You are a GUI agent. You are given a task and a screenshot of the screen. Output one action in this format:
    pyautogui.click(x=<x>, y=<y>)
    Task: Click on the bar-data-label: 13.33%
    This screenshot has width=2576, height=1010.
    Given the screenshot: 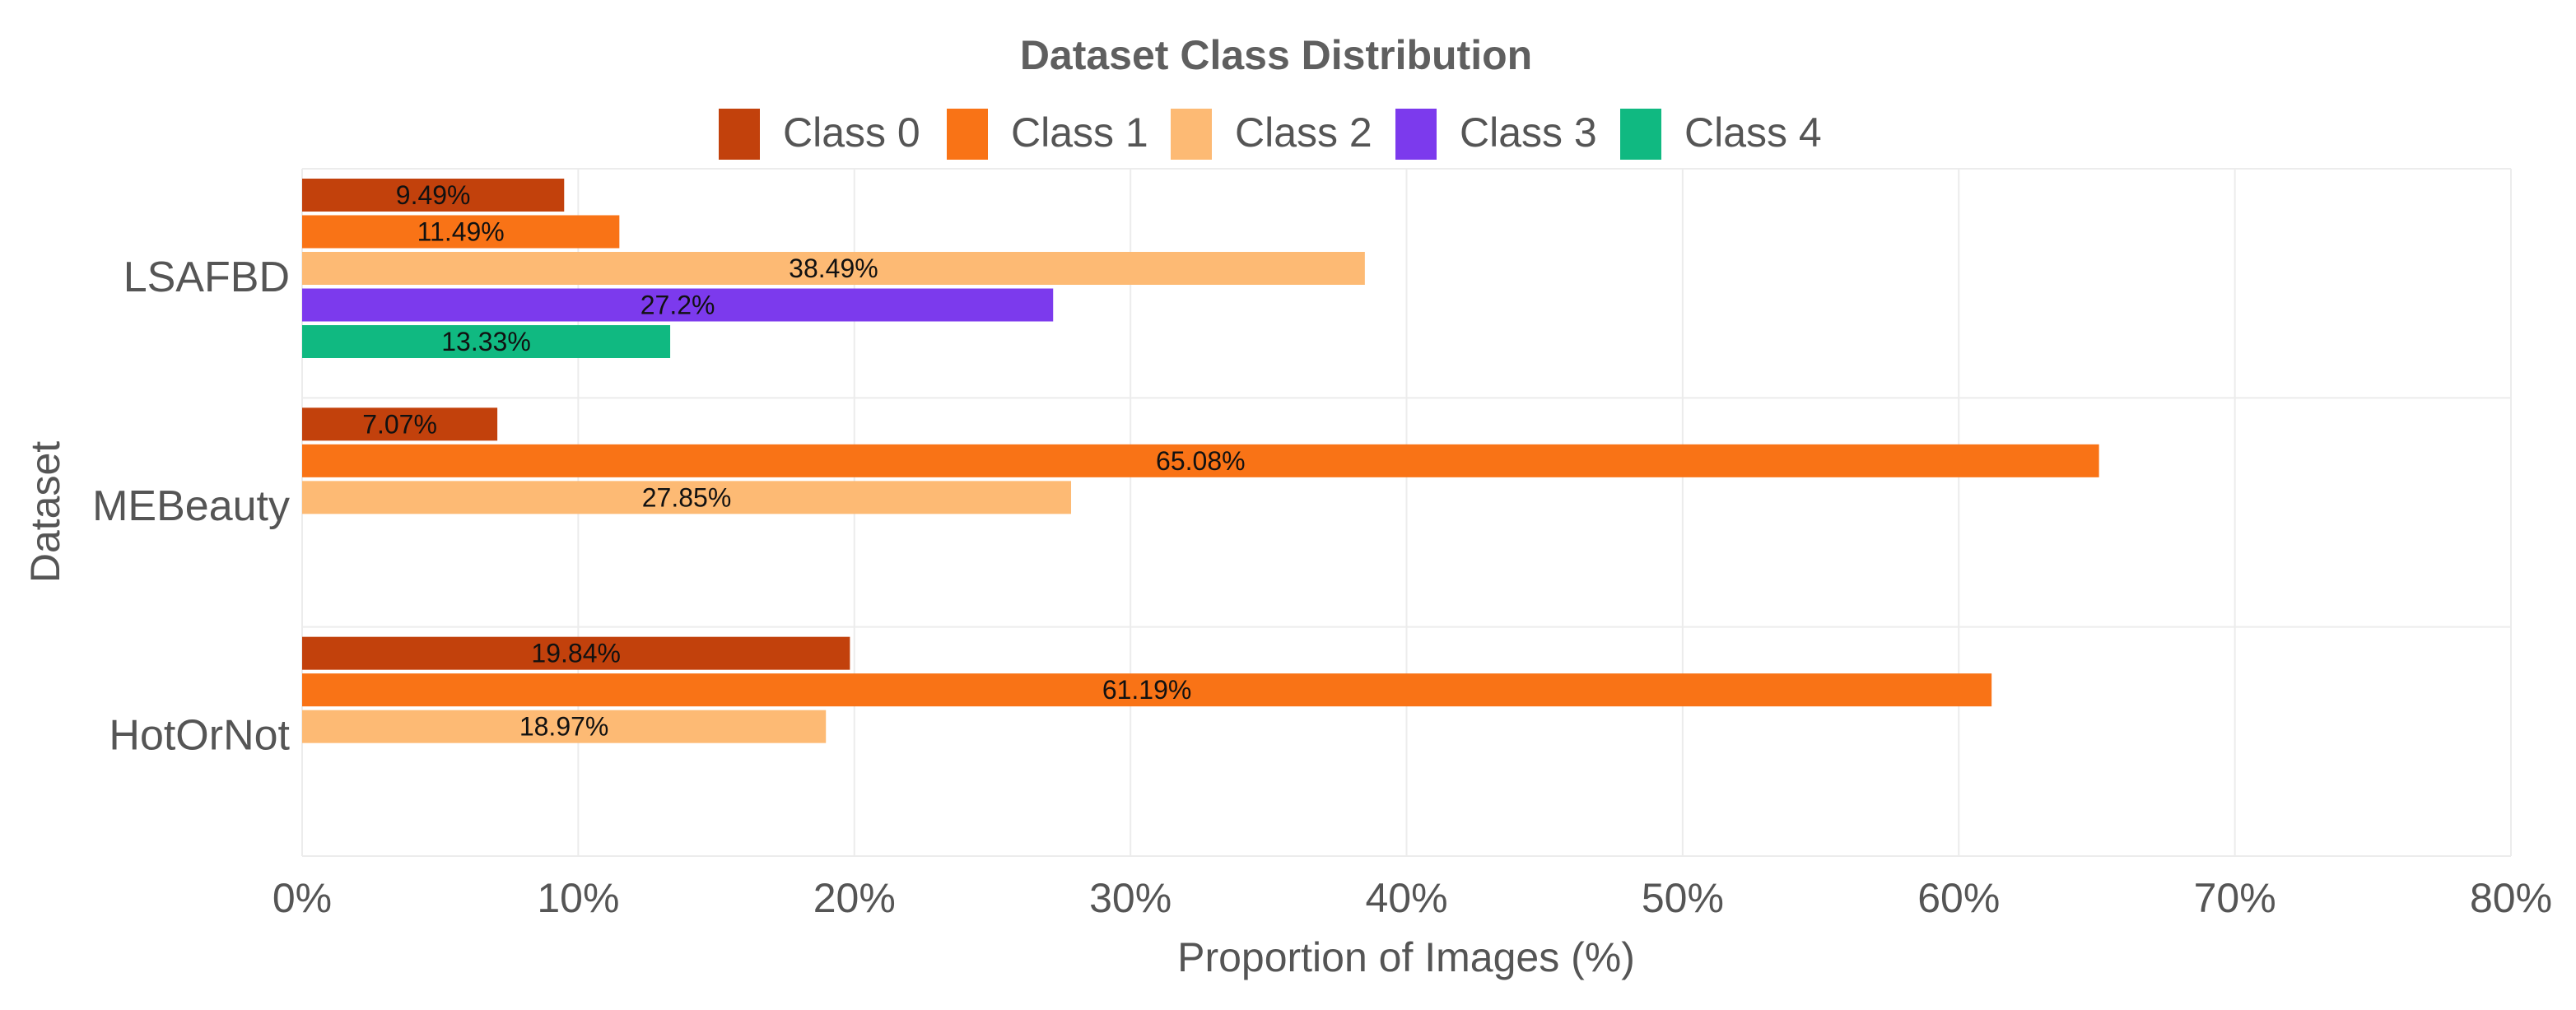 What is the action you would take?
    pyautogui.click(x=486, y=341)
    